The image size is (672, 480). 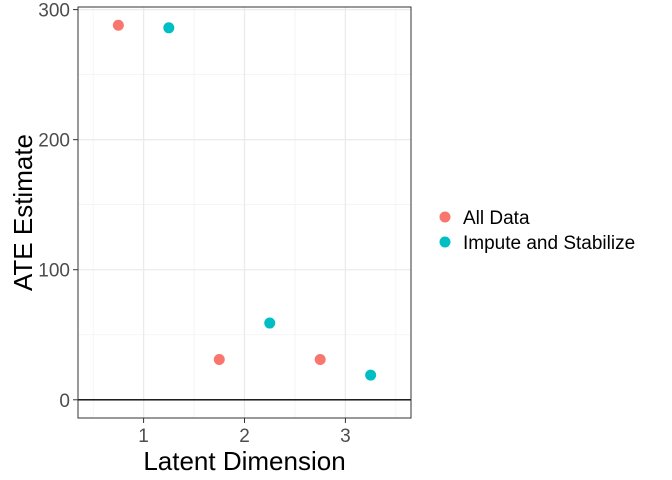 What do you see at coordinates (537, 231) in the screenshot?
I see `legend: All Data Impute and Stabilize` at bounding box center [537, 231].